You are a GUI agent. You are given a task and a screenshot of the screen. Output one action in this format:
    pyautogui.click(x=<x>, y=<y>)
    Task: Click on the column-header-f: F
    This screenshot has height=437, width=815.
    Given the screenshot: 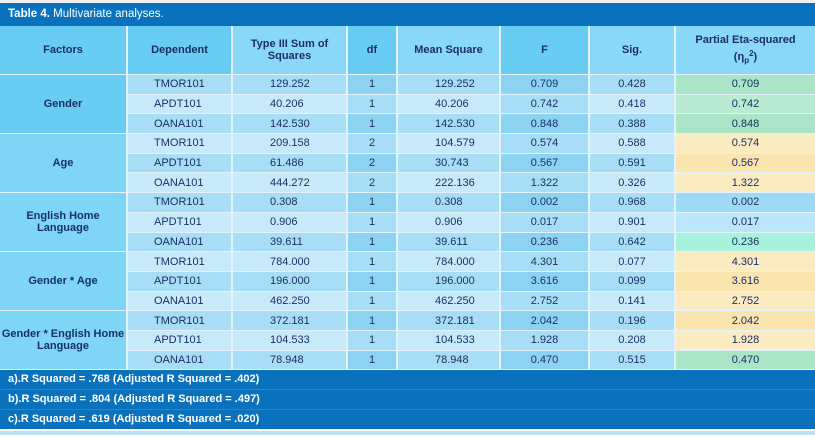 What is the action you would take?
    pyautogui.click(x=545, y=50)
    